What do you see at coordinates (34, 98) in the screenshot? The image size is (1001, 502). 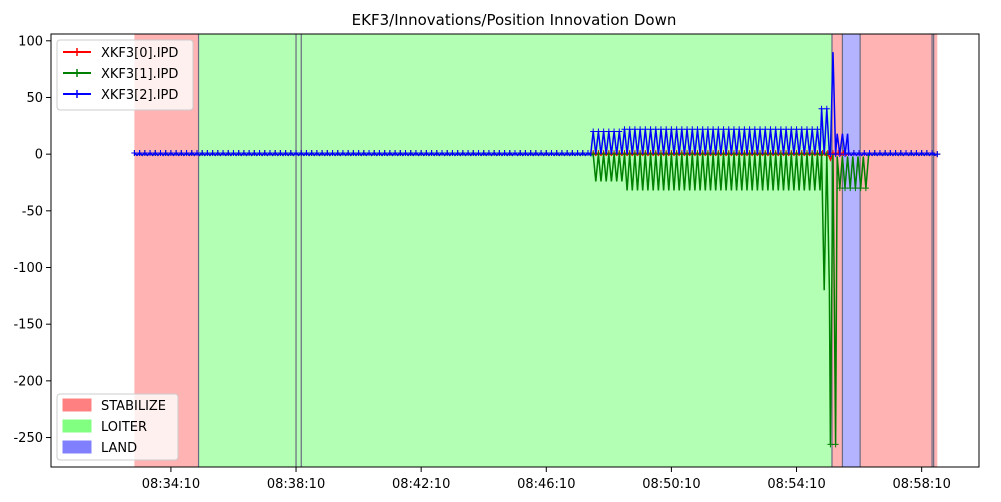 I see `y-tick-label: 50` at bounding box center [34, 98].